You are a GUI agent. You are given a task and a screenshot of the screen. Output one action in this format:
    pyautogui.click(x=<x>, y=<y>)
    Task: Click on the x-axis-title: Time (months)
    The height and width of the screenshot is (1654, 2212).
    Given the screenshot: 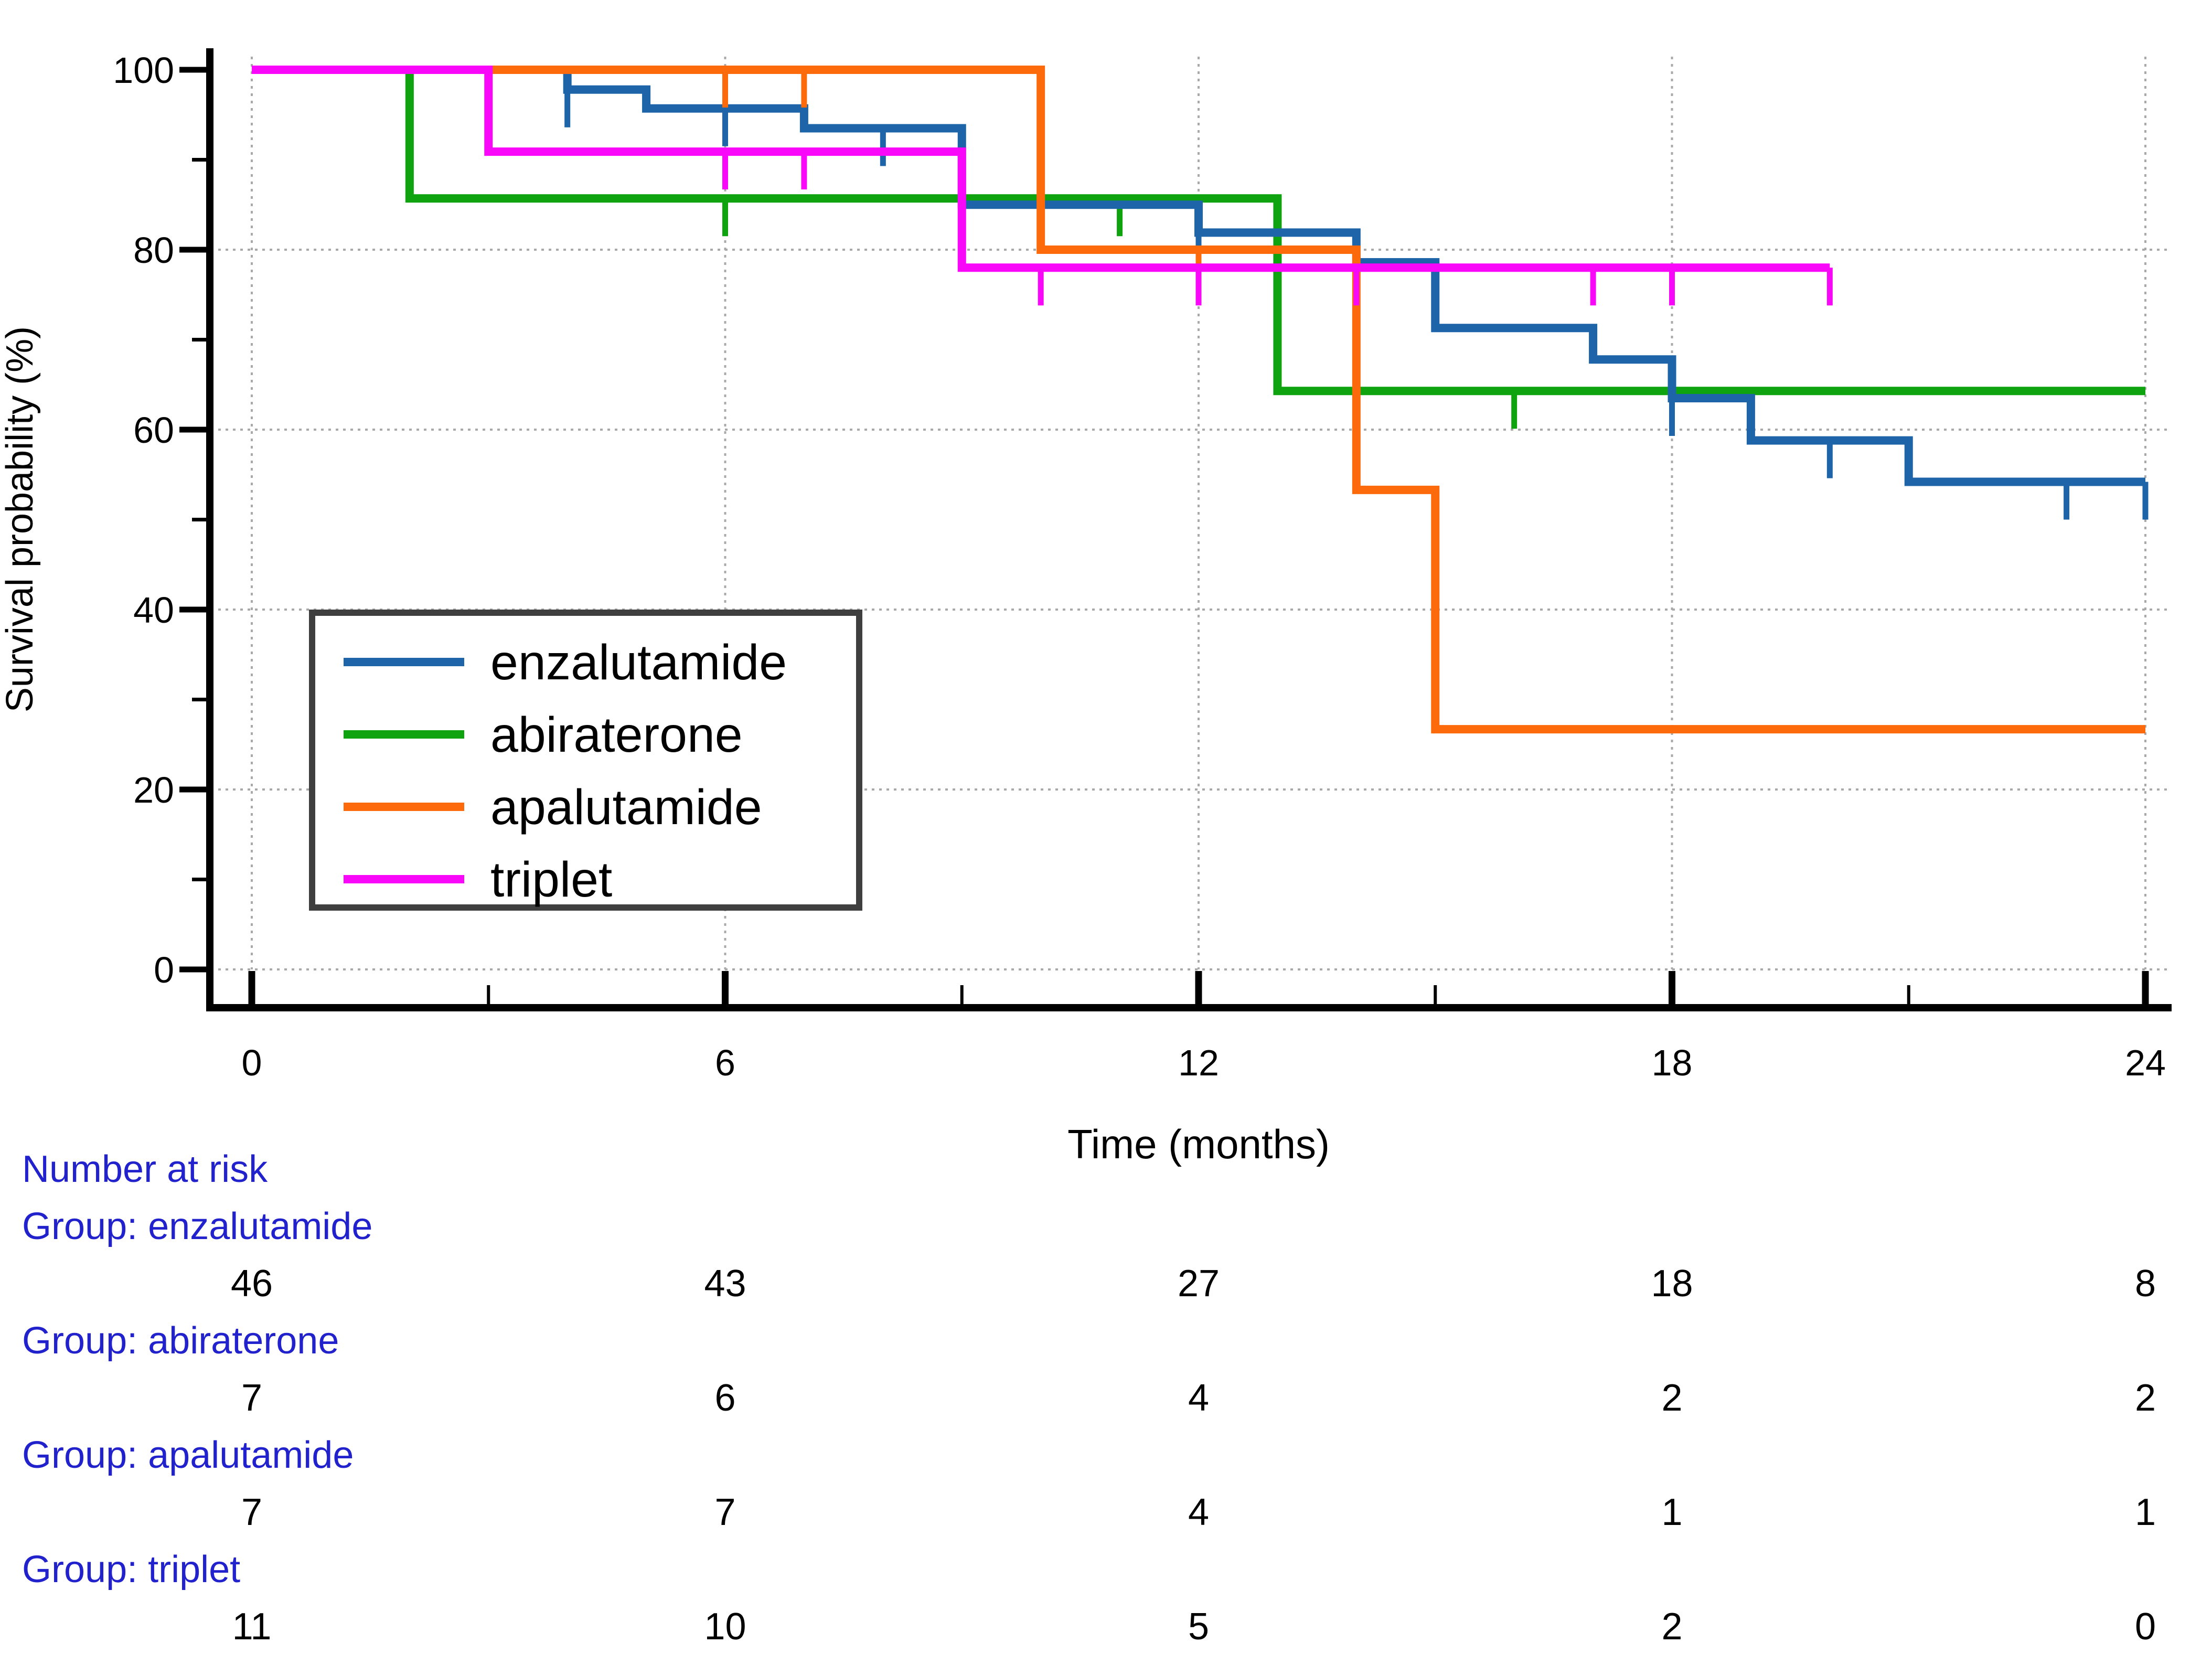 What is the action you would take?
    pyautogui.click(x=1198, y=1144)
    